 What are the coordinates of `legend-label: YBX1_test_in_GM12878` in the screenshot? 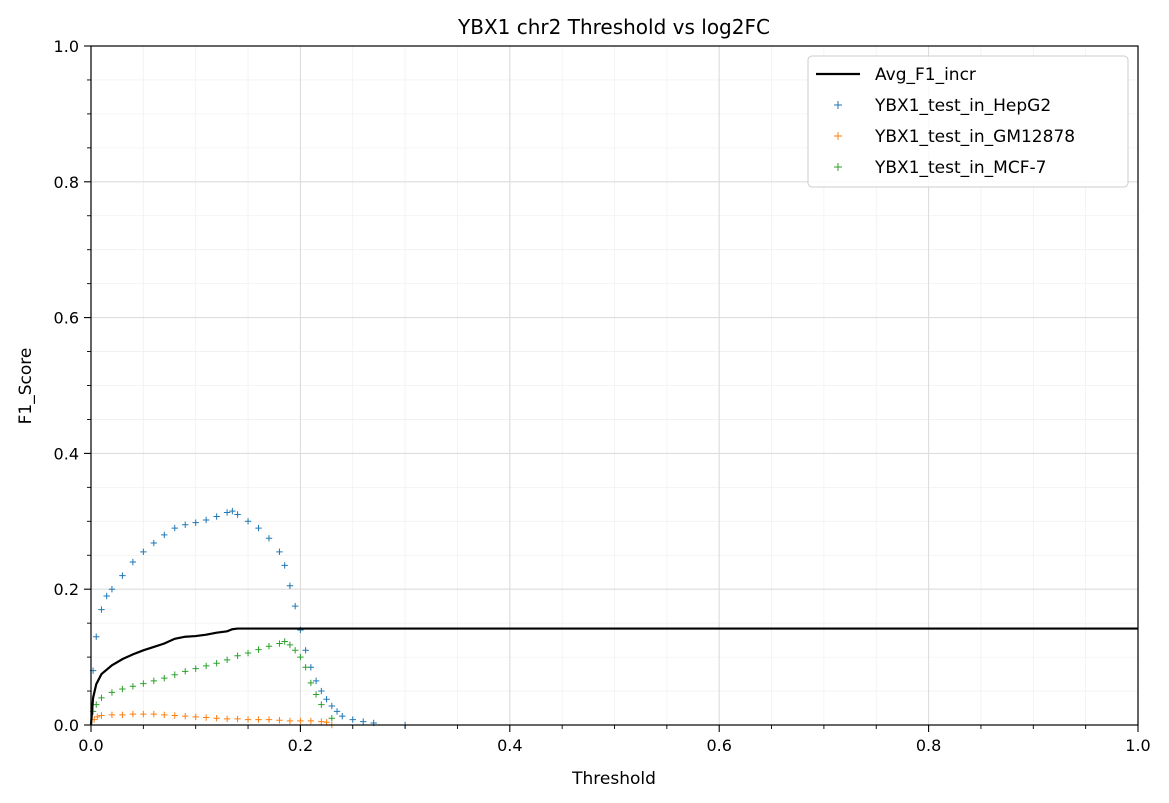 It's located at (974, 137).